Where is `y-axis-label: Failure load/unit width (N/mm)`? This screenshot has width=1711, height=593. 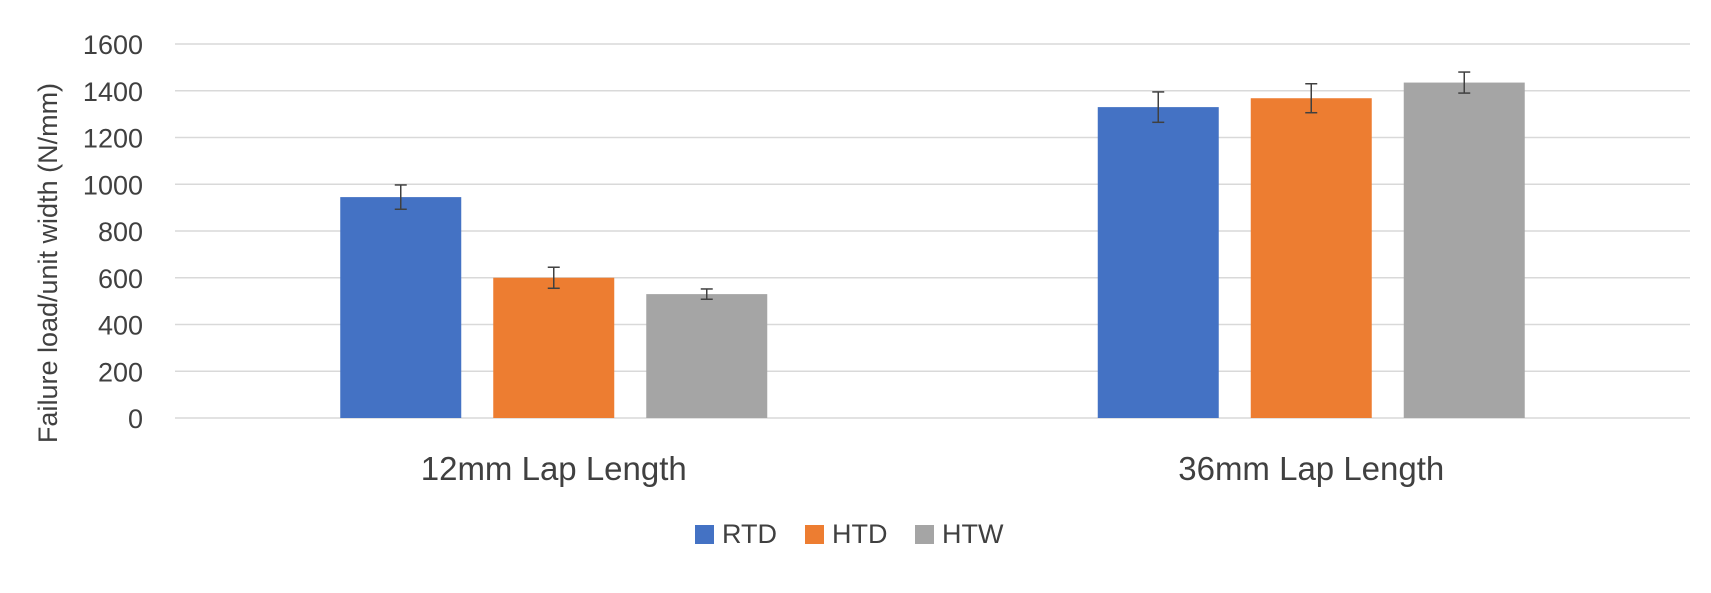 y-axis-label: Failure load/unit width (N/mm) is located at coordinates (48, 263).